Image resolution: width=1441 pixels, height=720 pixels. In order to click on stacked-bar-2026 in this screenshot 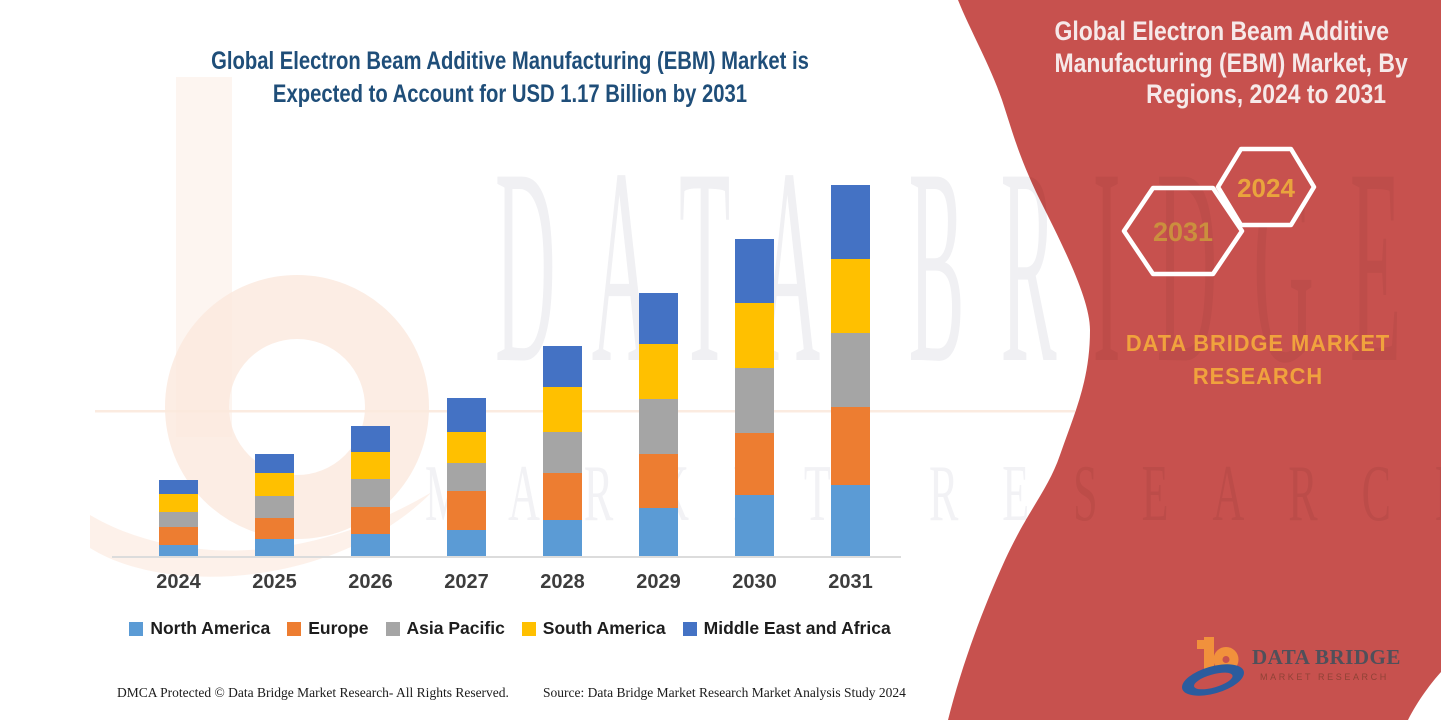, I will do `click(370, 492)`.